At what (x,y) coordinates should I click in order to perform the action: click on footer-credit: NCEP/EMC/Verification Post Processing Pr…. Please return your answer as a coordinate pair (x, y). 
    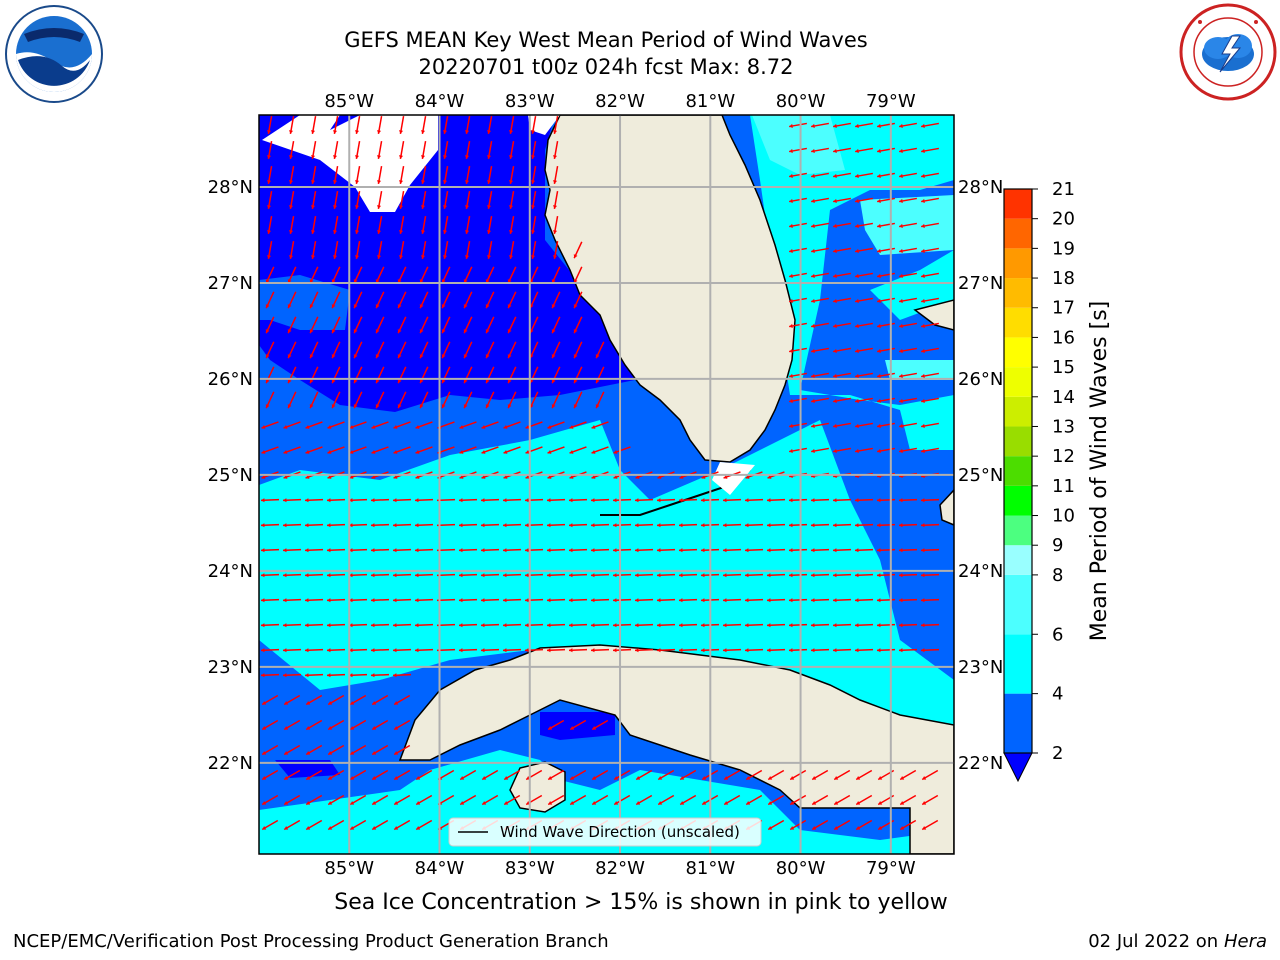
    Looking at the image, I should click on (311, 941).